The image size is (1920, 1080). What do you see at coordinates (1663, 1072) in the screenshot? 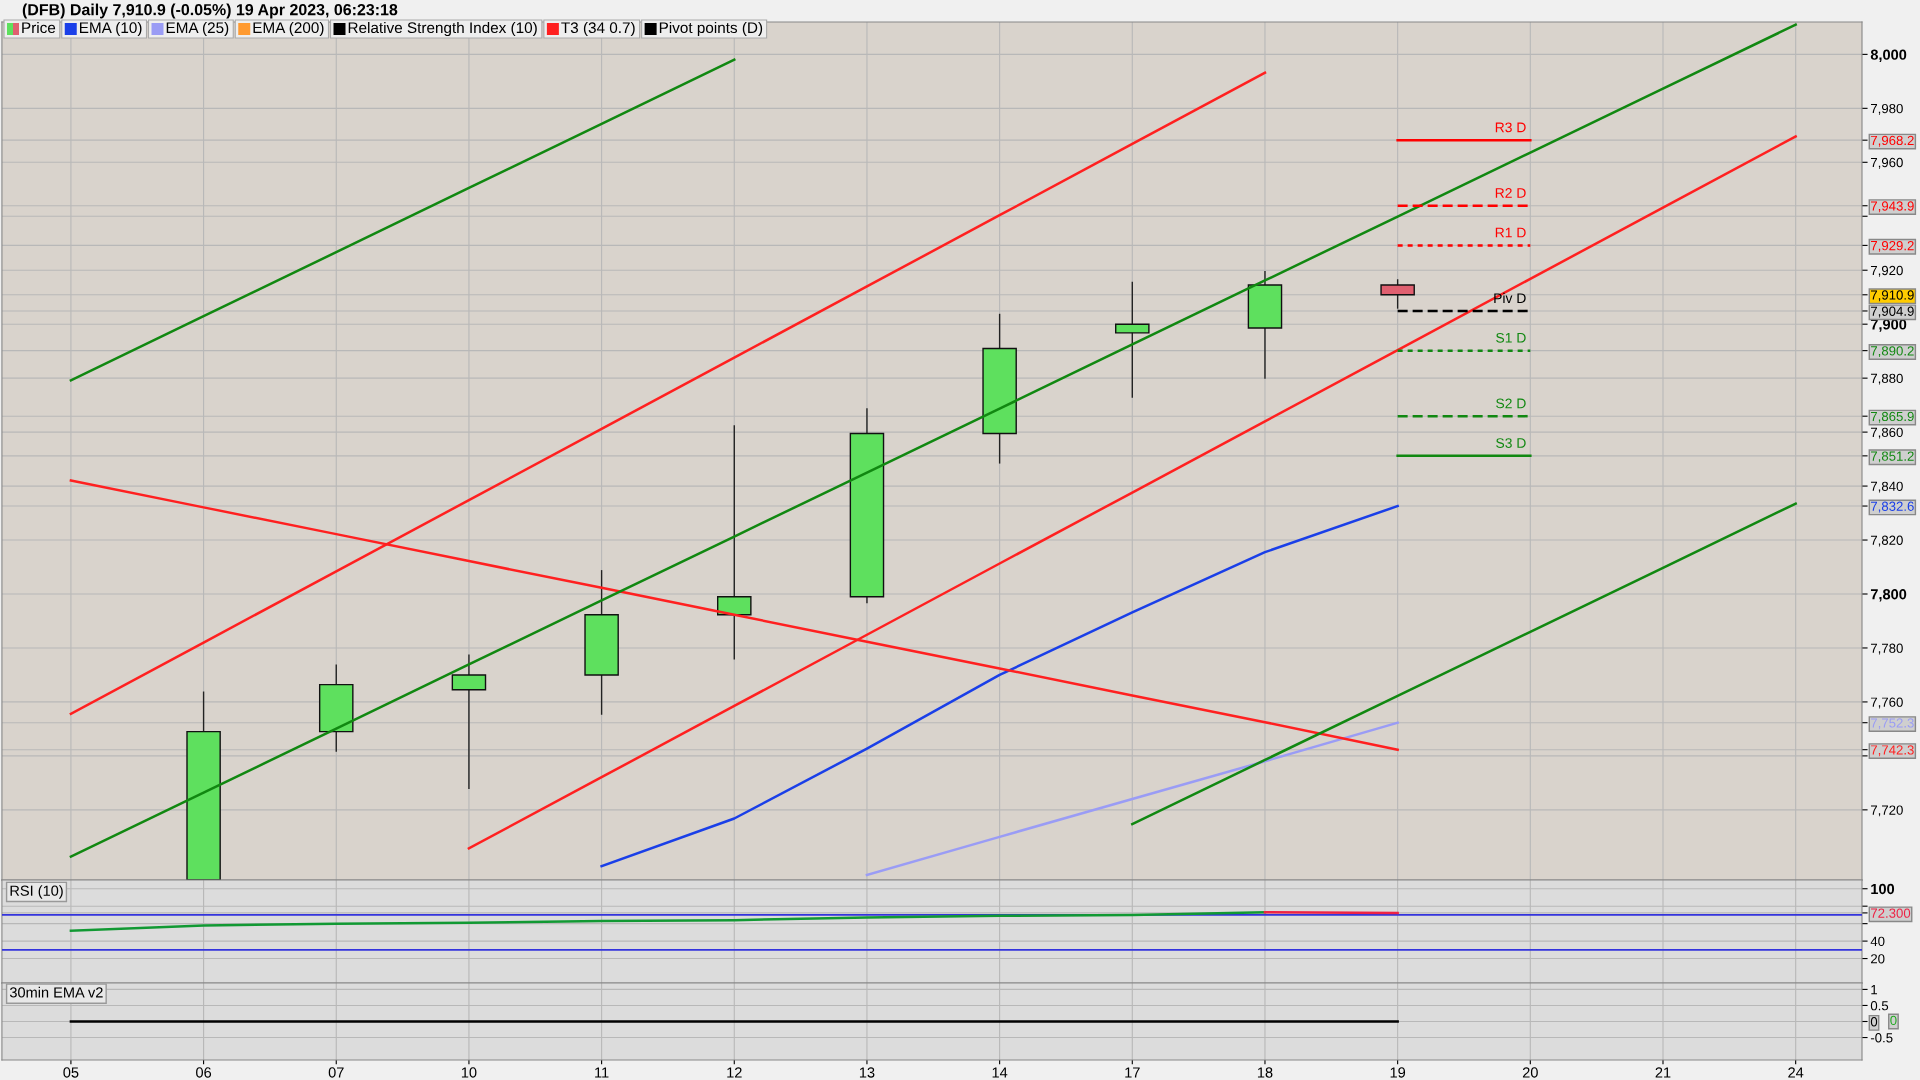
I see `x-tick-label: 21` at bounding box center [1663, 1072].